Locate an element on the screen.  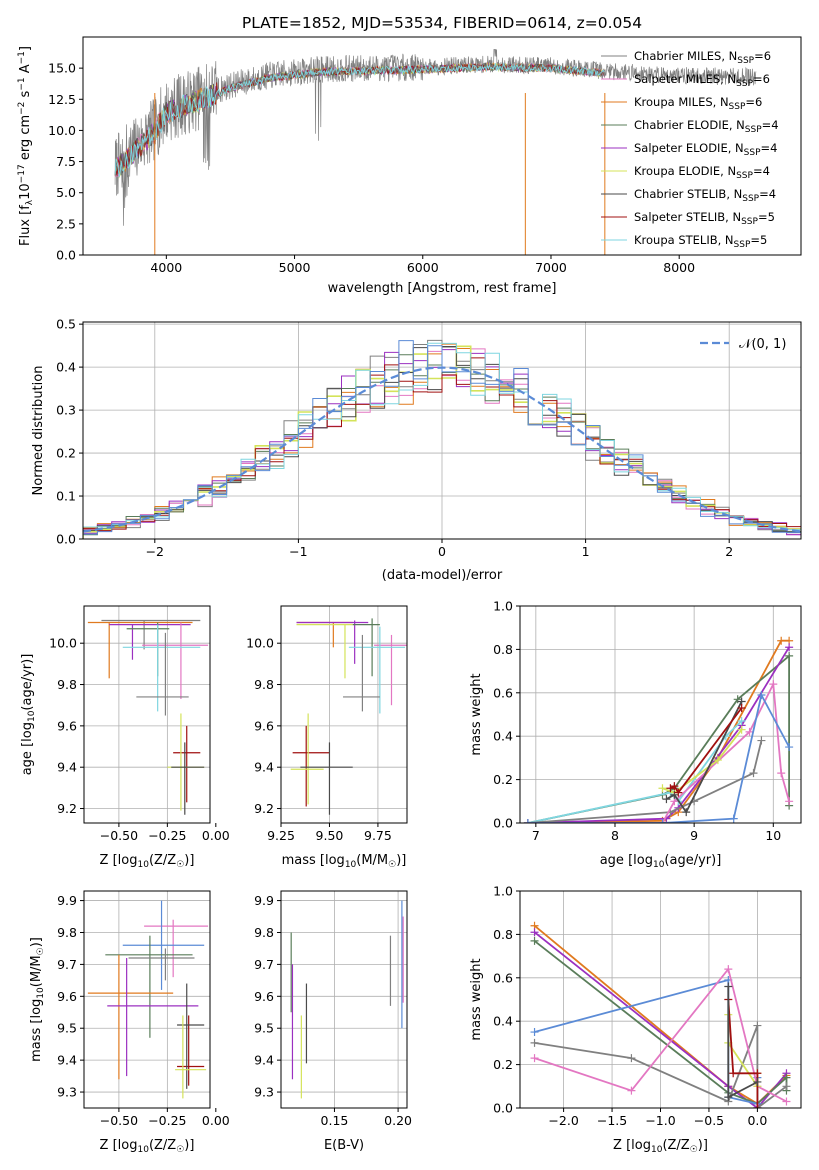
label-part: age [log is located at coordinates (27, 748).